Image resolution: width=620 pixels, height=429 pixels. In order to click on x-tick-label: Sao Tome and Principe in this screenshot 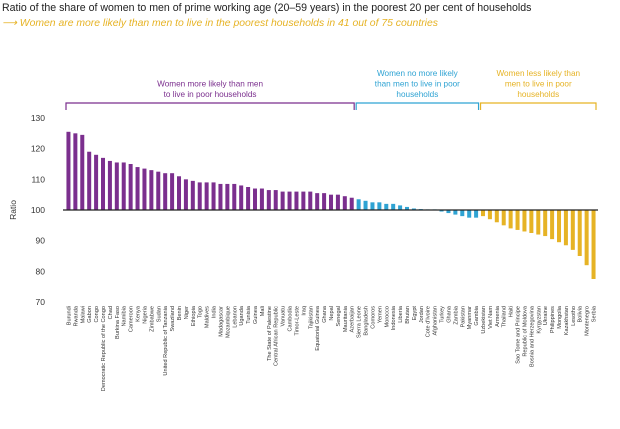, I will do `click(519, 335)`.